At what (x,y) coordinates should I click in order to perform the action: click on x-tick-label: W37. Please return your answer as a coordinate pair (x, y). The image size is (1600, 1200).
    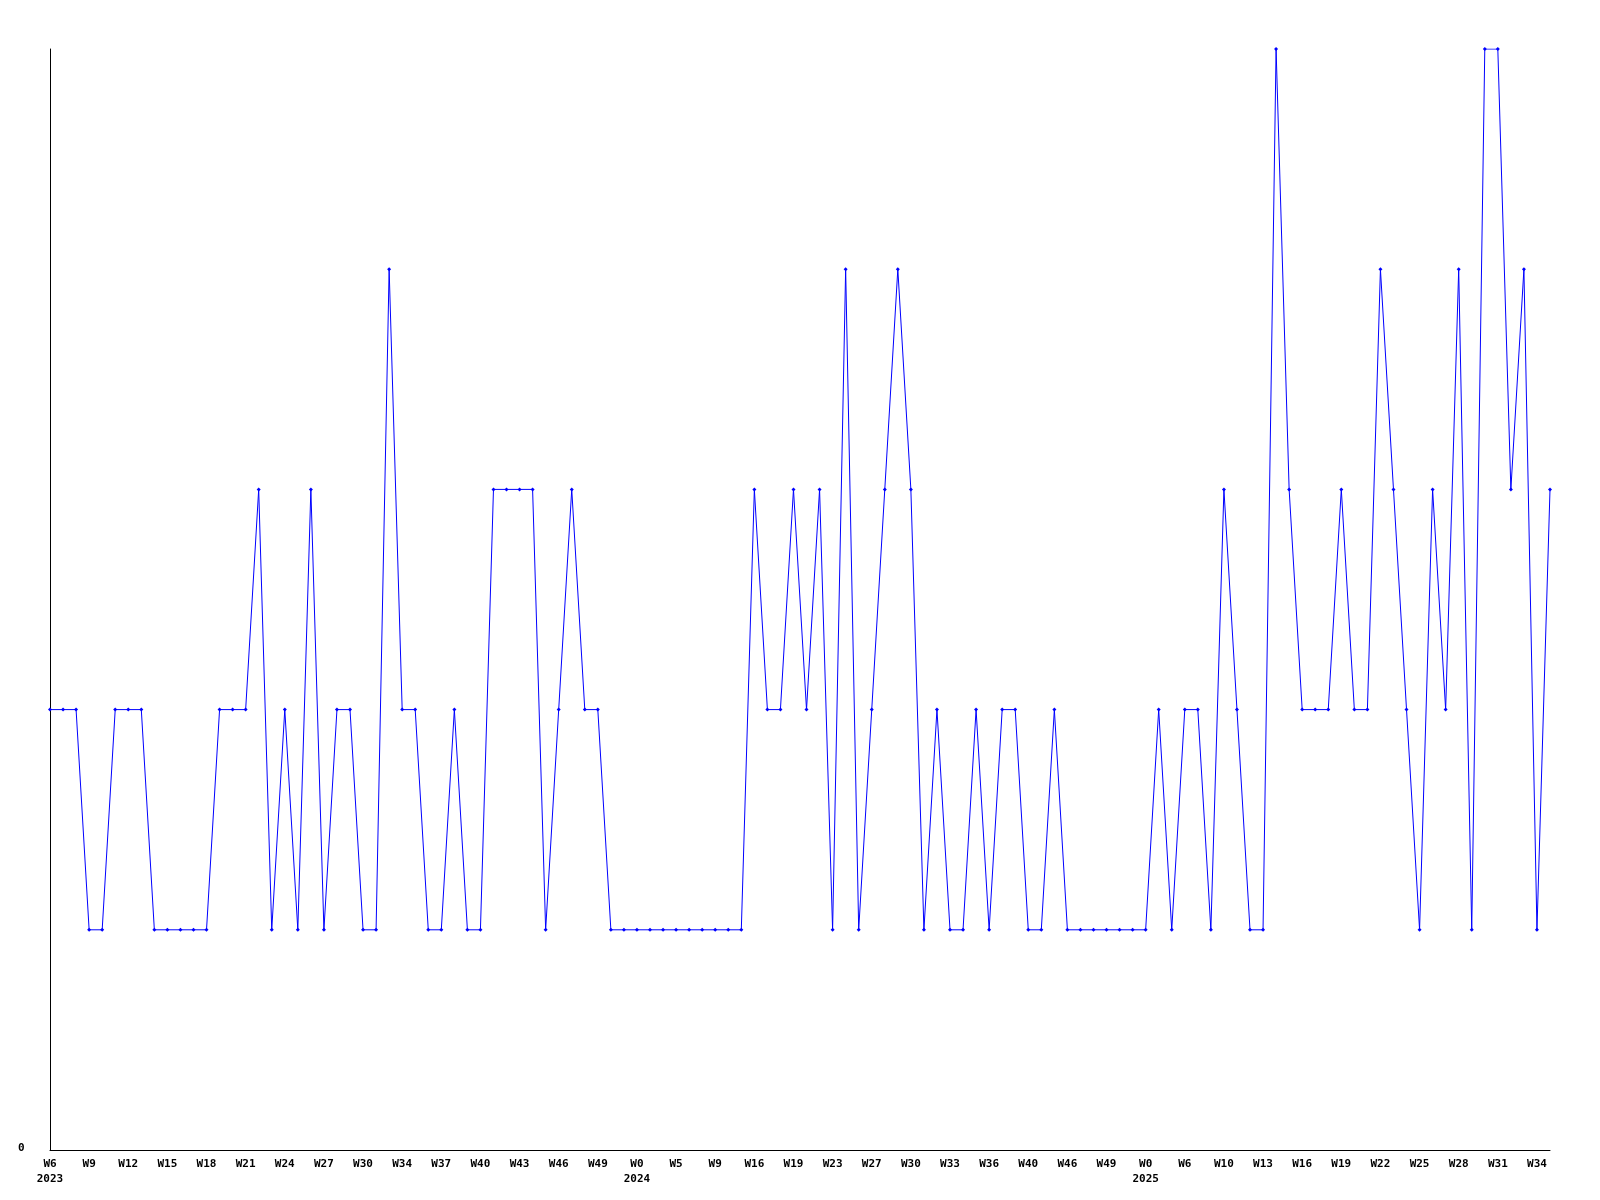
    Looking at the image, I should click on (441, 1163).